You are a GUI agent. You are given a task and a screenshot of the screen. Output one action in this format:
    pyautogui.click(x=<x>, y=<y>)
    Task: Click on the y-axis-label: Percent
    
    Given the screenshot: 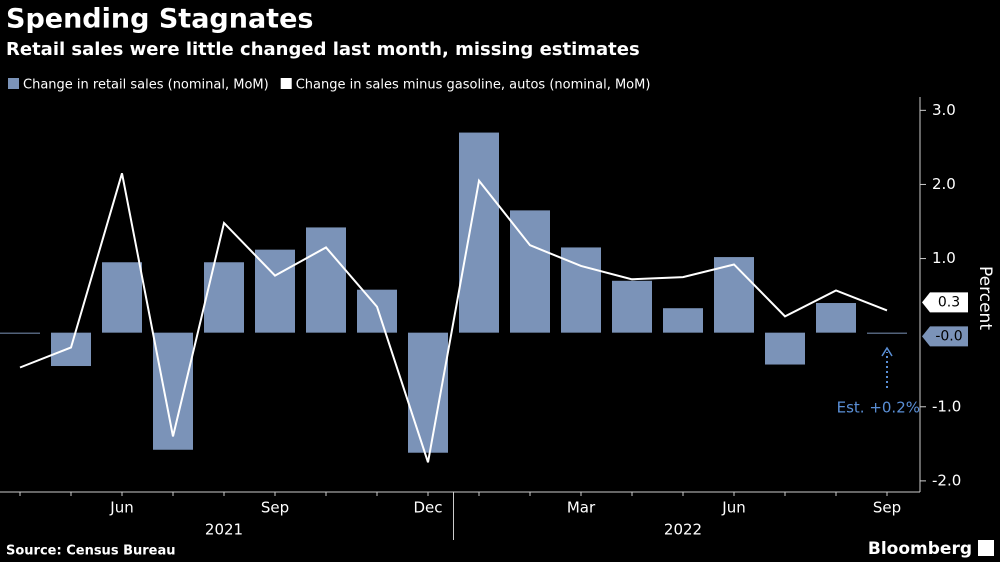 What is the action you would take?
    pyautogui.click(x=985, y=298)
    